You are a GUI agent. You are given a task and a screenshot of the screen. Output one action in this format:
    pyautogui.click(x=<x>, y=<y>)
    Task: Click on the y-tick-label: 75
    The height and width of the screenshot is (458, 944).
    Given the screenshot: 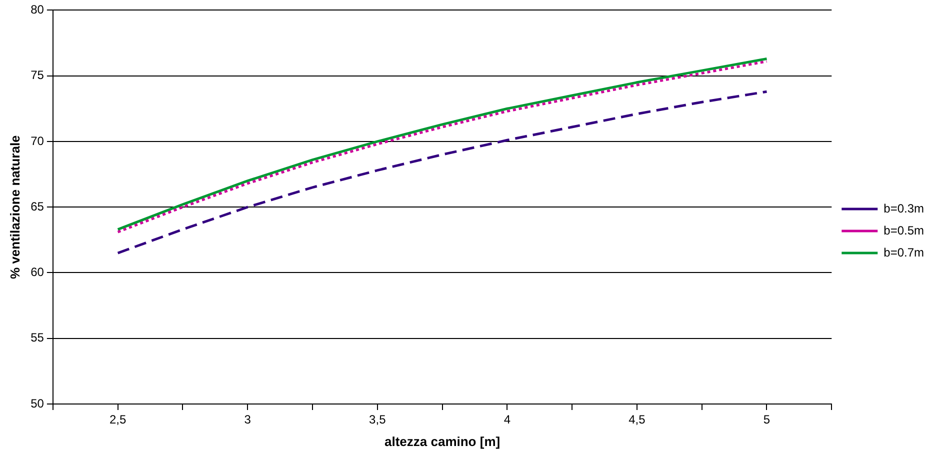 What is the action you would take?
    pyautogui.click(x=37, y=75)
    